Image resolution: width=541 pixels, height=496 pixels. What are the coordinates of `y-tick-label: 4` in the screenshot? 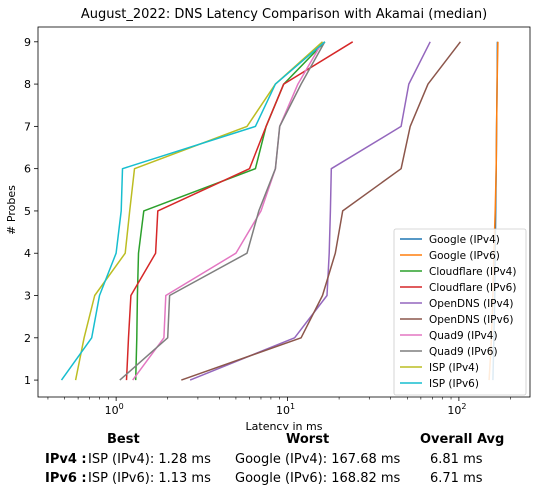 It's located at (27, 253).